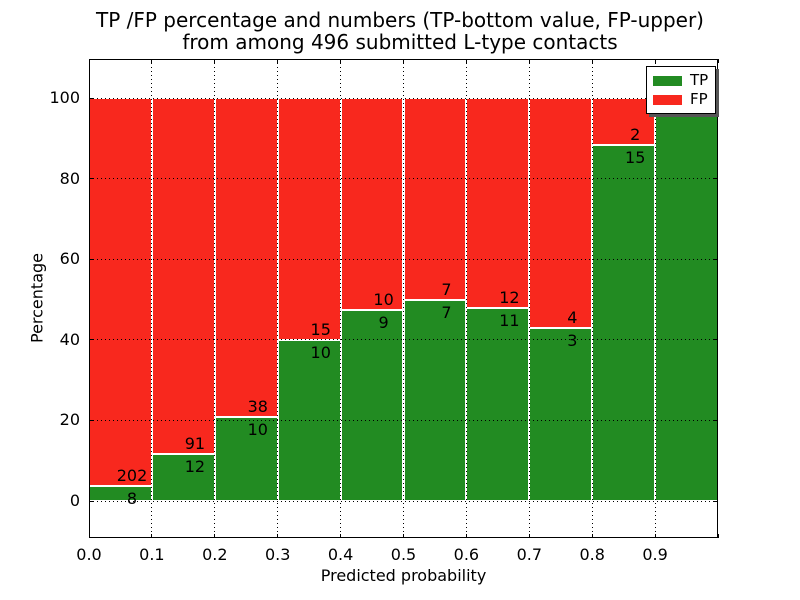 The image size is (800, 600). Describe the element at coordinates (466, 554) in the screenshot. I see `x-tick-label: 0.6` at that location.